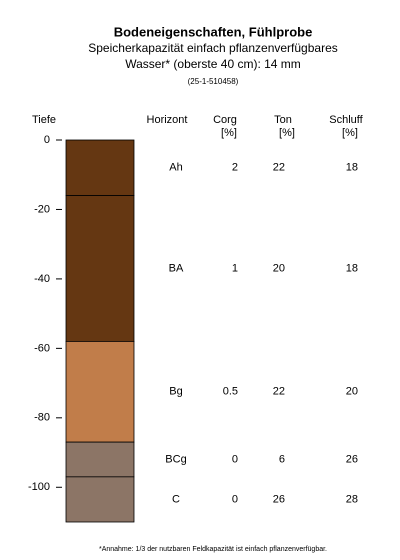 The width and height of the screenshot is (400, 560). I want to click on layer-value: 28, so click(352, 499).